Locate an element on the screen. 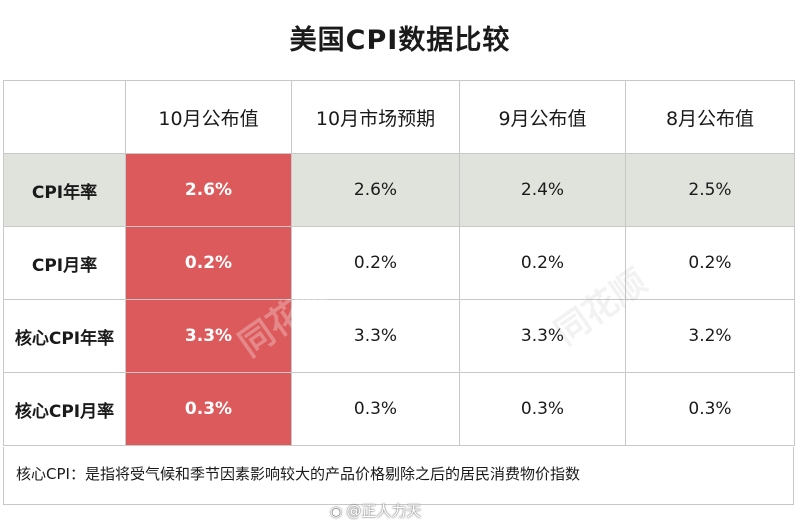 The height and width of the screenshot is (527, 800). table-row: CPI年率 2.6% 2.6% 2.4% 2.5% is located at coordinates (399, 190).